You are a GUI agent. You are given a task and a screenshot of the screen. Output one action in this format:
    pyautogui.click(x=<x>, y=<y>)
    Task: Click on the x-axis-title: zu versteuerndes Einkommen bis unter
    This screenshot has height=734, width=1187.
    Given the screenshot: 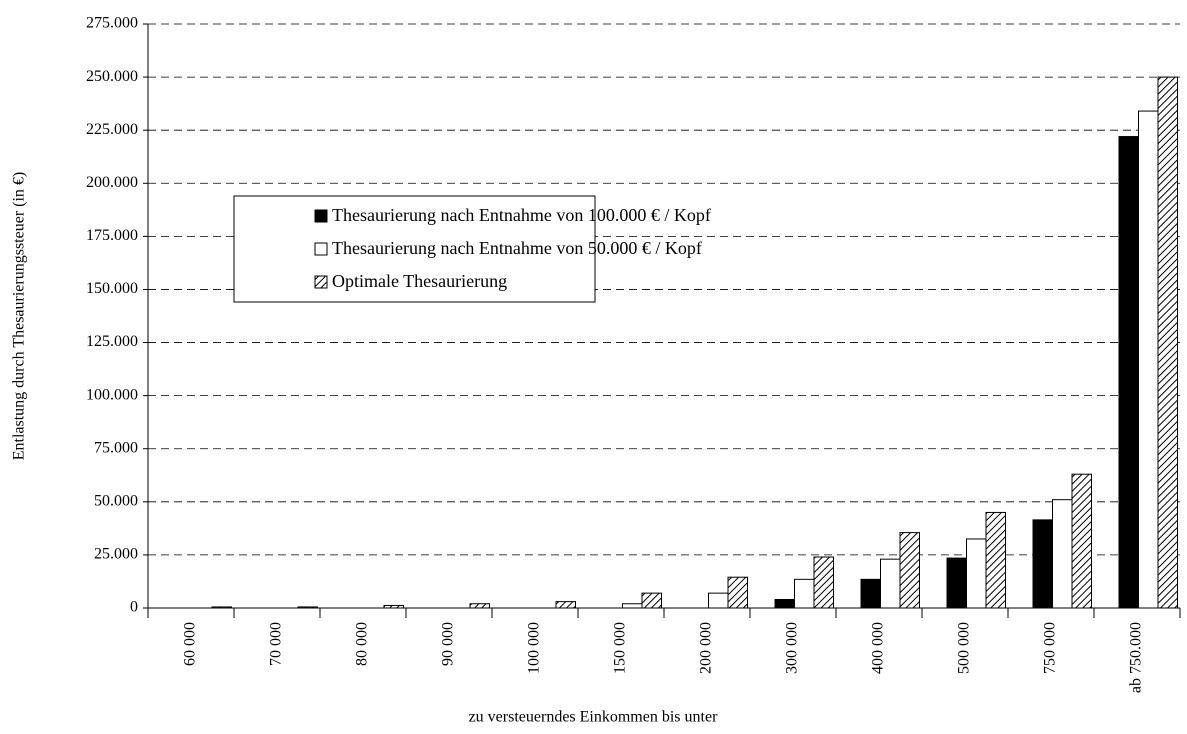 What is the action you would take?
    pyautogui.click(x=593, y=717)
    